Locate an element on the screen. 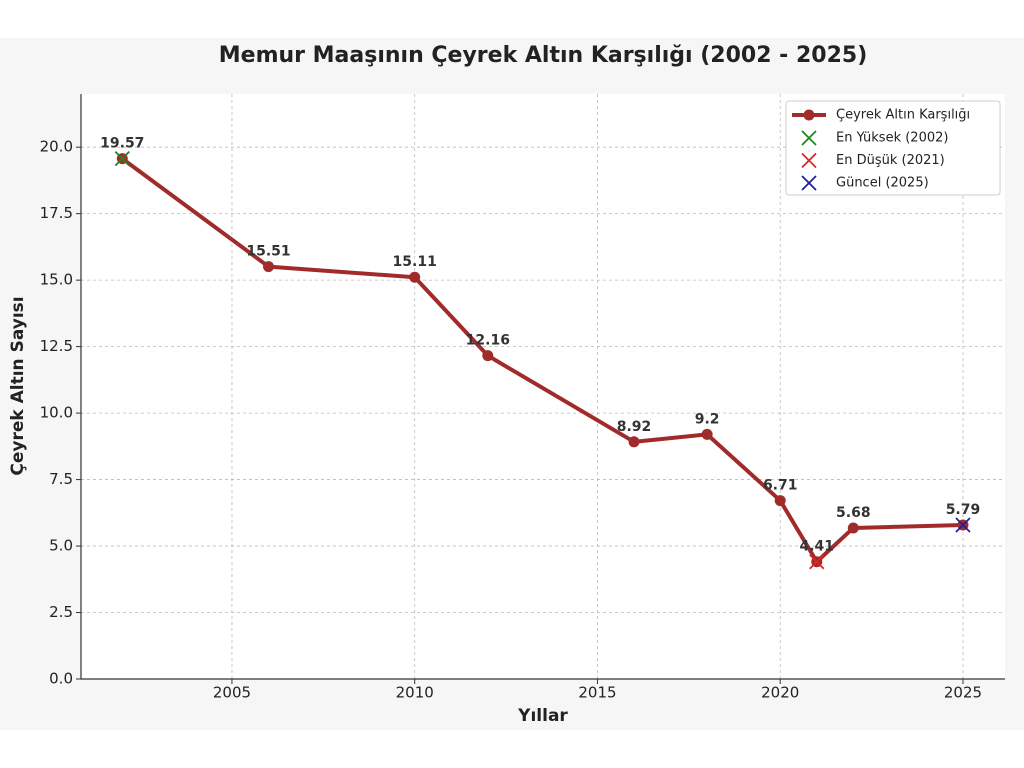 The height and width of the screenshot is (768, 1024). x-axis-label: Yıllar is located at coordinates (542, 716).